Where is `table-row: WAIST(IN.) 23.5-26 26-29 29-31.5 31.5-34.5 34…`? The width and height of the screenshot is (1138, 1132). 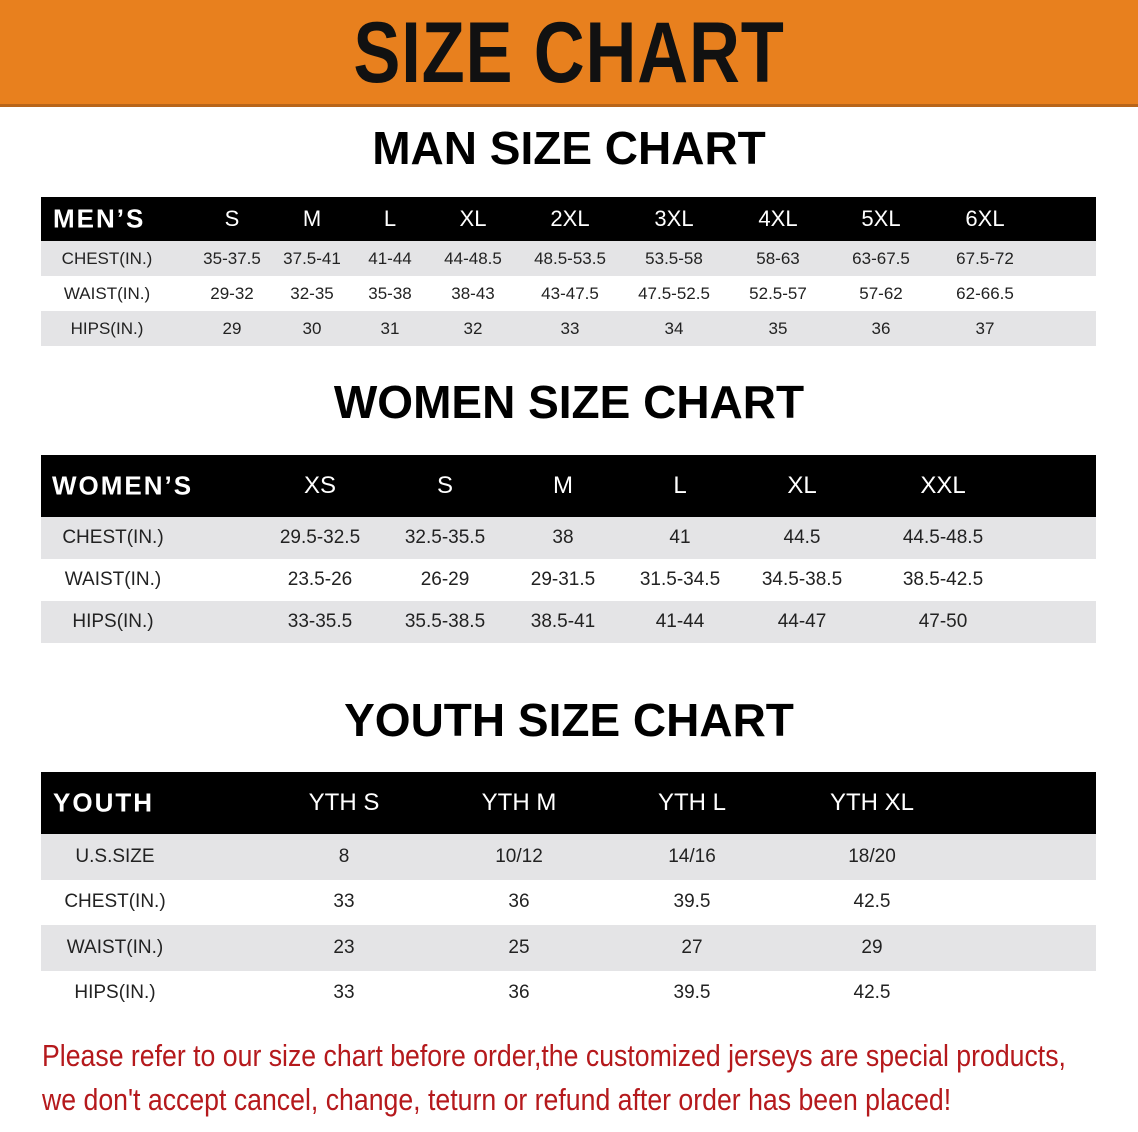 table-row: WAIST(IN.) 23.5-26 26-29 29-31.5 31.5-34.5 34… is located at coordinates (568, 580).